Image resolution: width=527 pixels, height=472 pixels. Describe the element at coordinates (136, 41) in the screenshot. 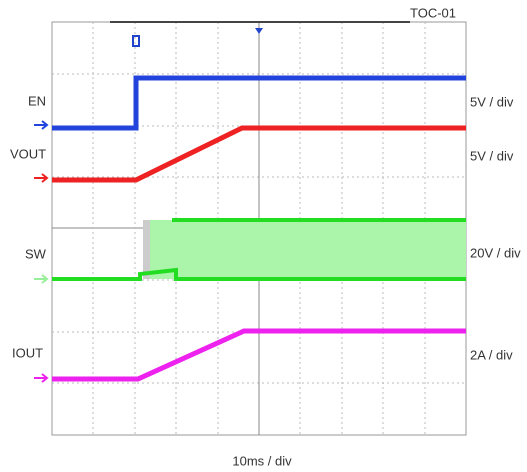

I see `trigger-position` at that location.